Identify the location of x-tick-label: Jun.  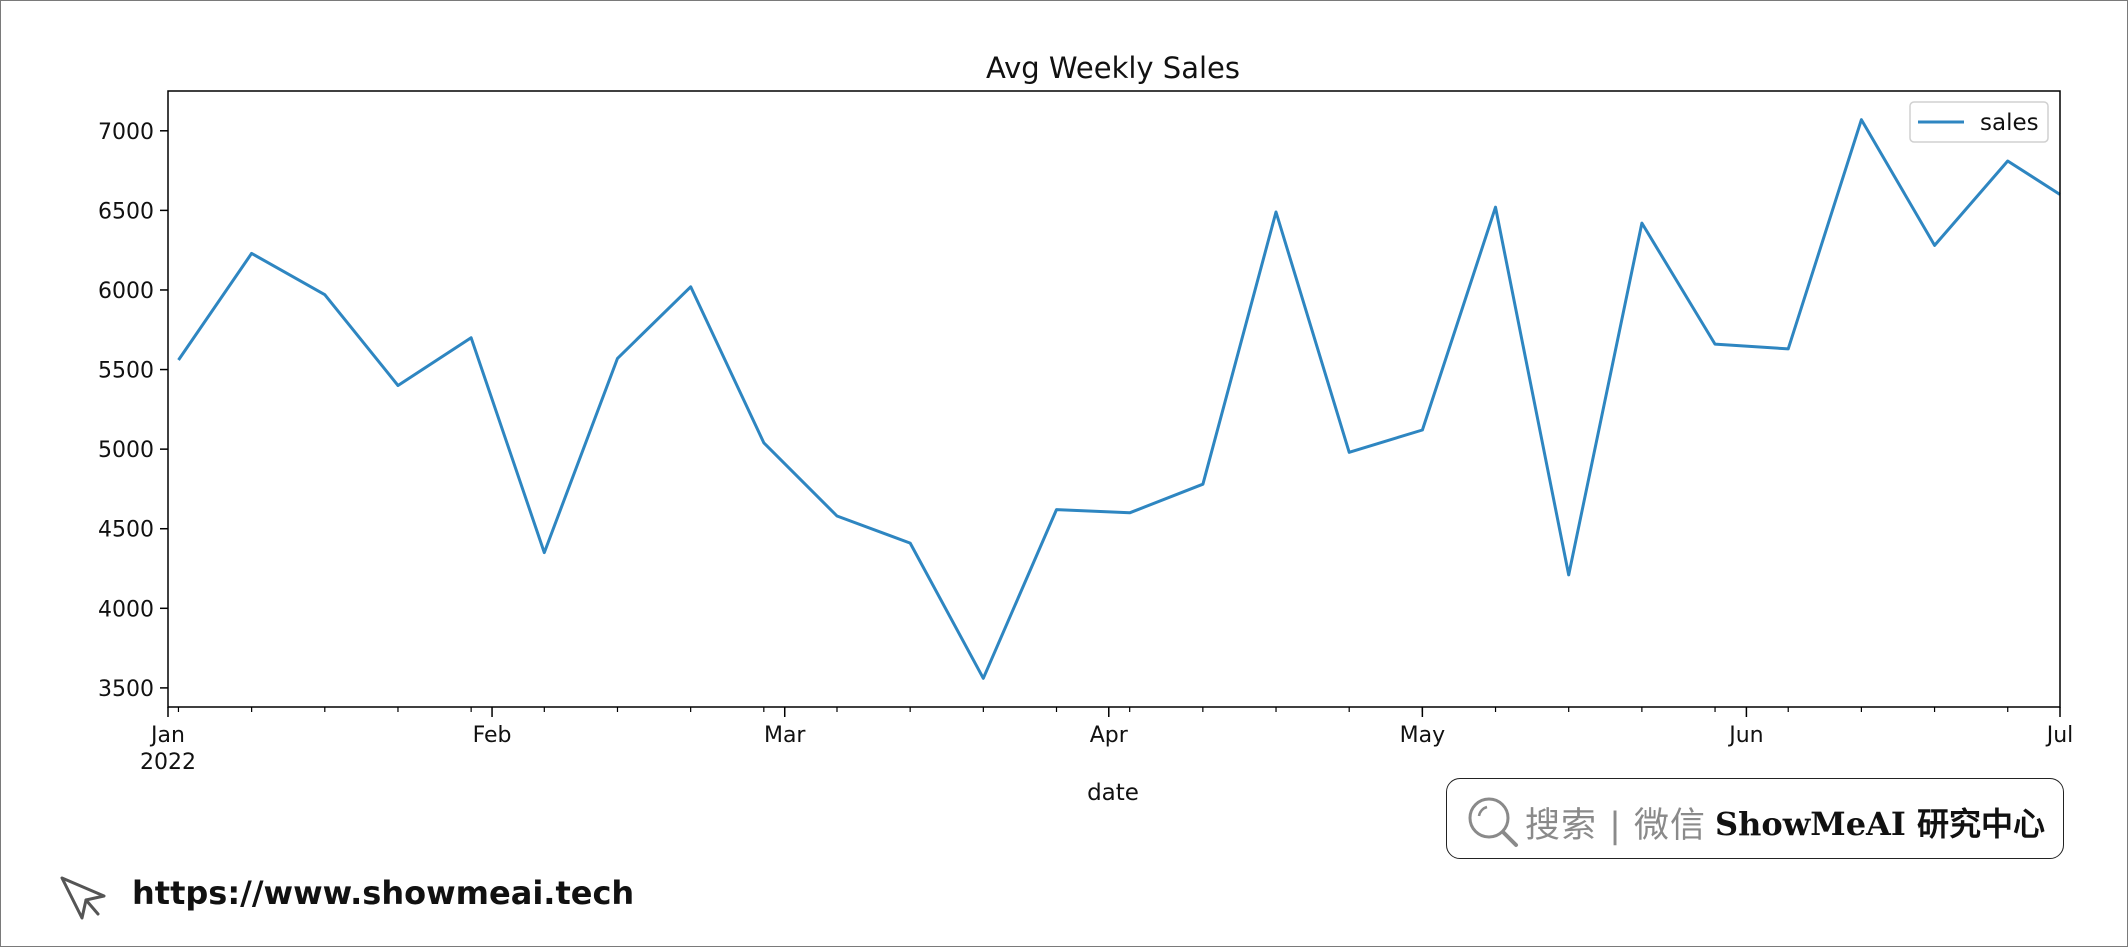
(1745, 735).